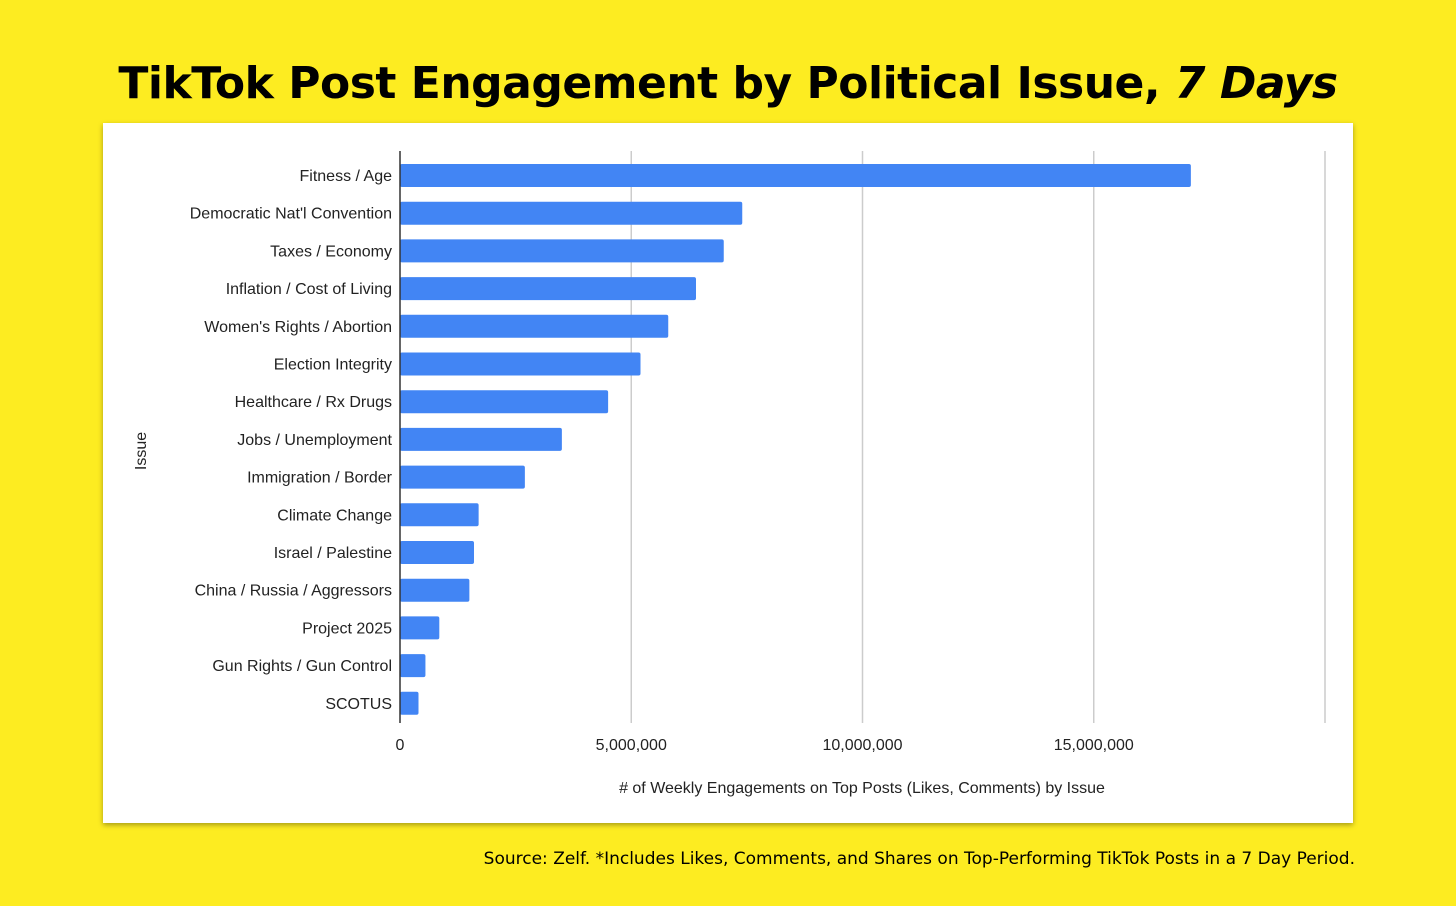 This screenshot has width=1456, height=906. I want to click on x-tick-label-3: 15,000,000, so click(1094, 745).